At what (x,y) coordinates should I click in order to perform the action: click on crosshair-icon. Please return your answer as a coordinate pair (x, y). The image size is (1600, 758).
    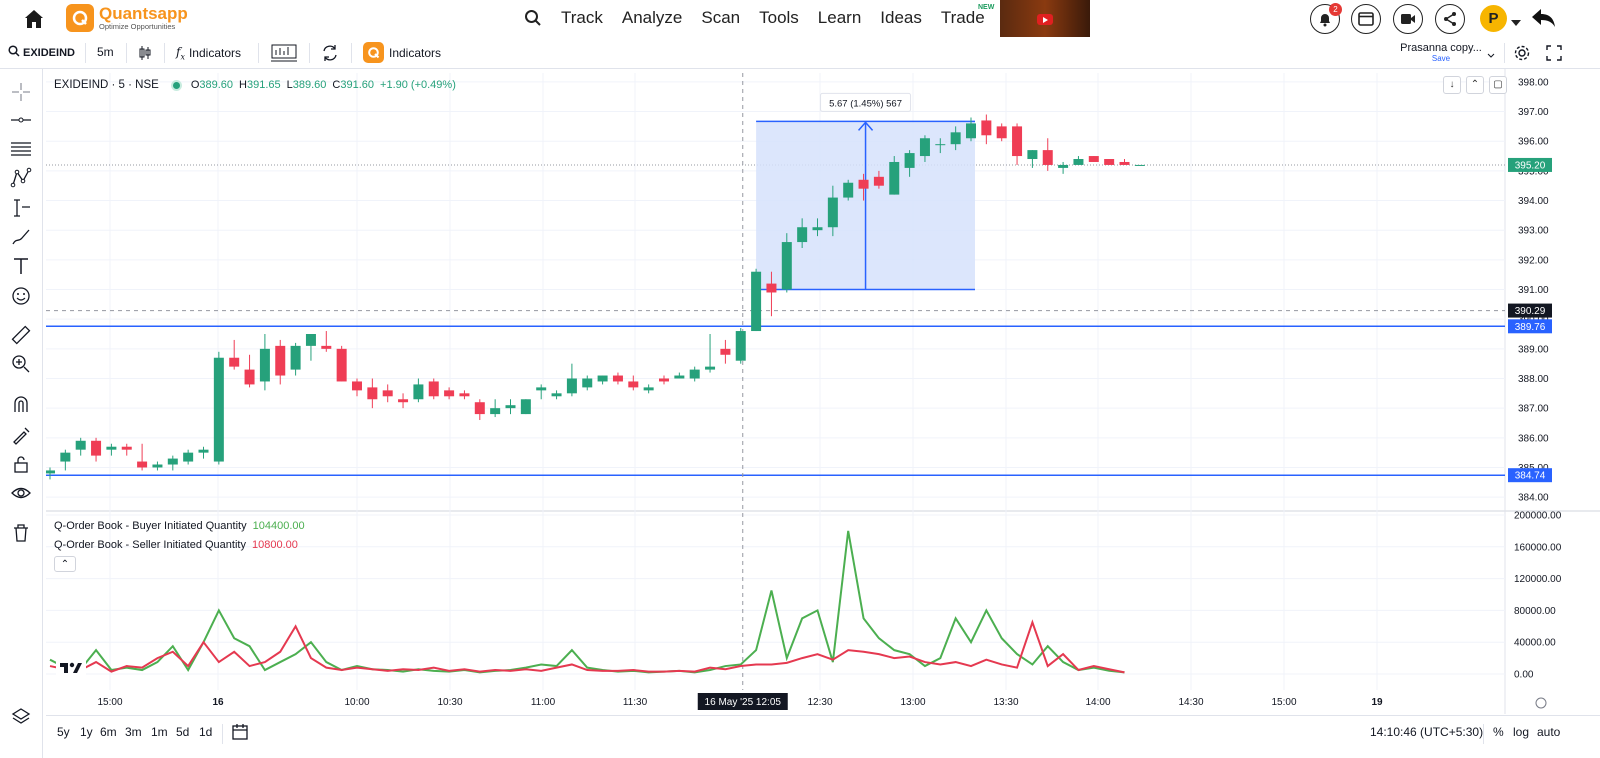
    Looking at the image, I should click on (21, 92).